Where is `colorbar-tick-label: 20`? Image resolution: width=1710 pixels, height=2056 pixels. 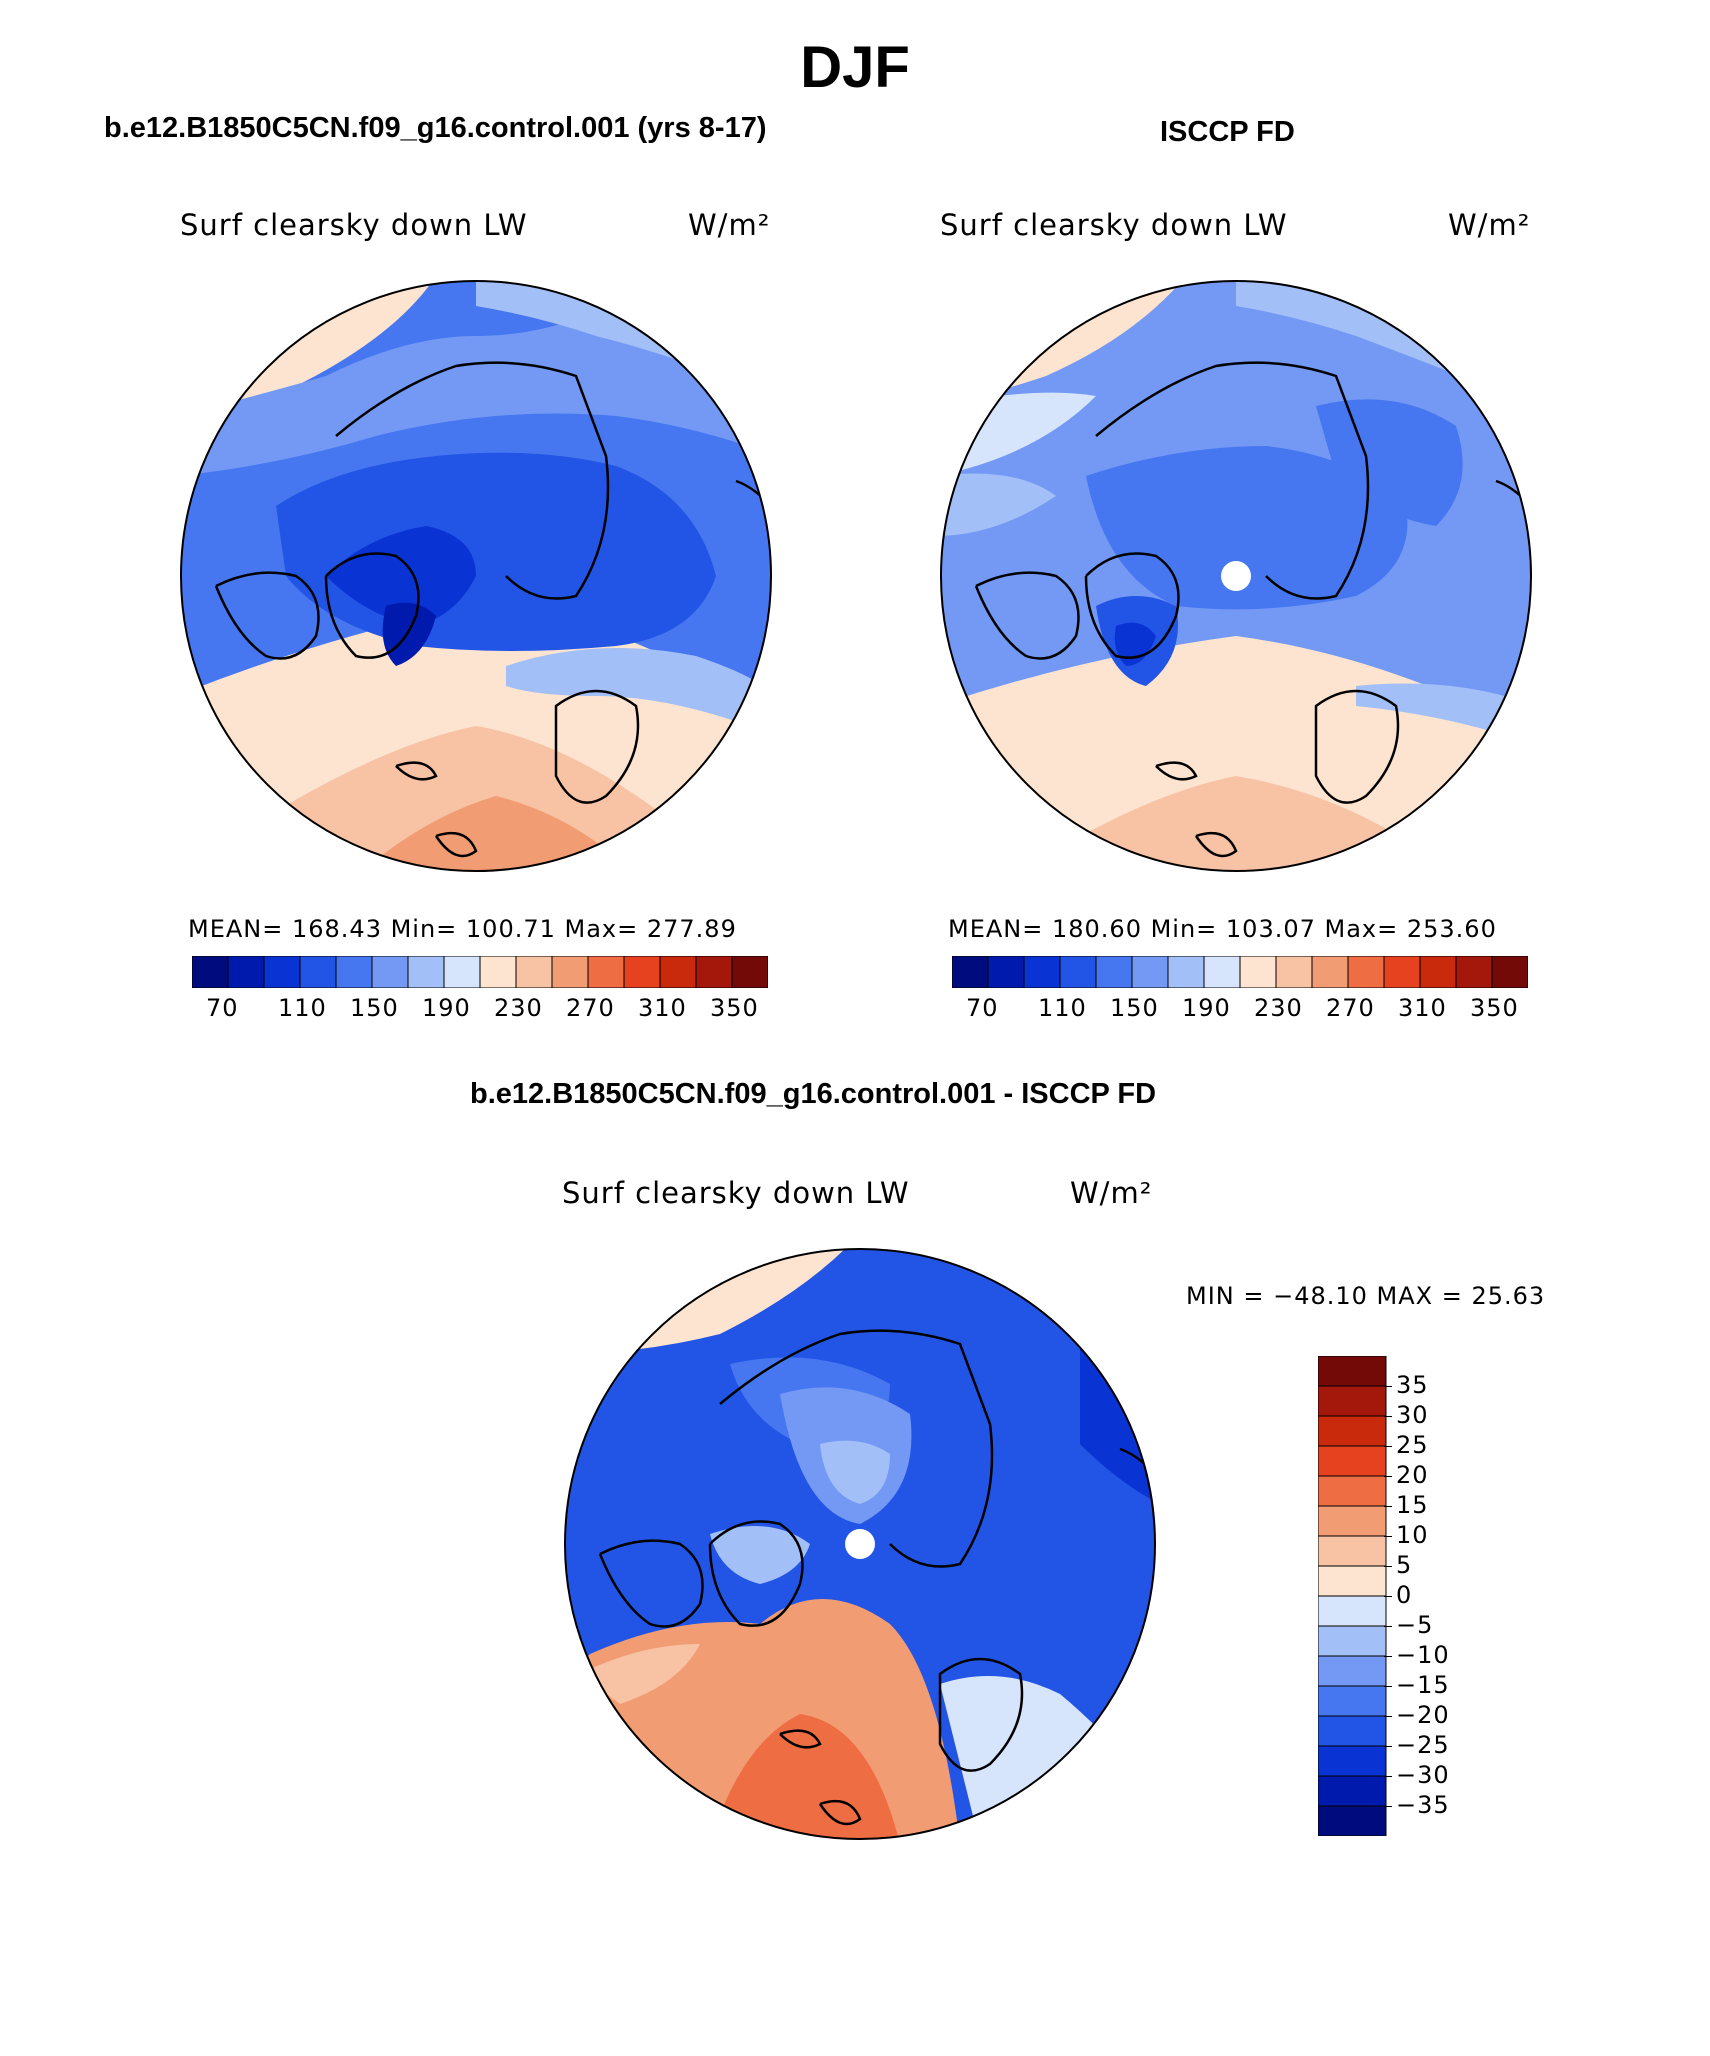
colorbar-tick-label: 20 is located at coordinates (1412, 1475).